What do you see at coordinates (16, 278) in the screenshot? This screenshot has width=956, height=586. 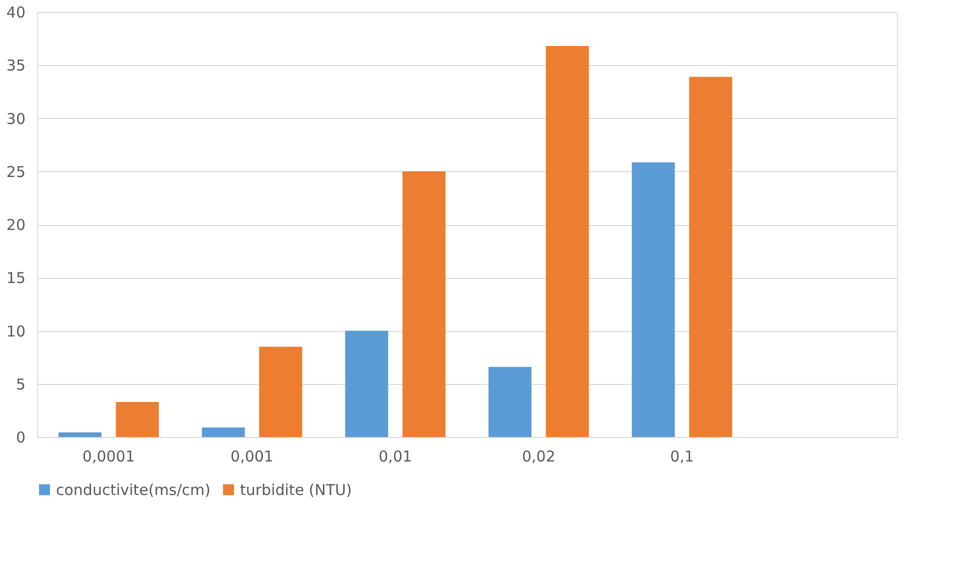 I see `y-tick-label: 15` at bounding box center [16, 278].